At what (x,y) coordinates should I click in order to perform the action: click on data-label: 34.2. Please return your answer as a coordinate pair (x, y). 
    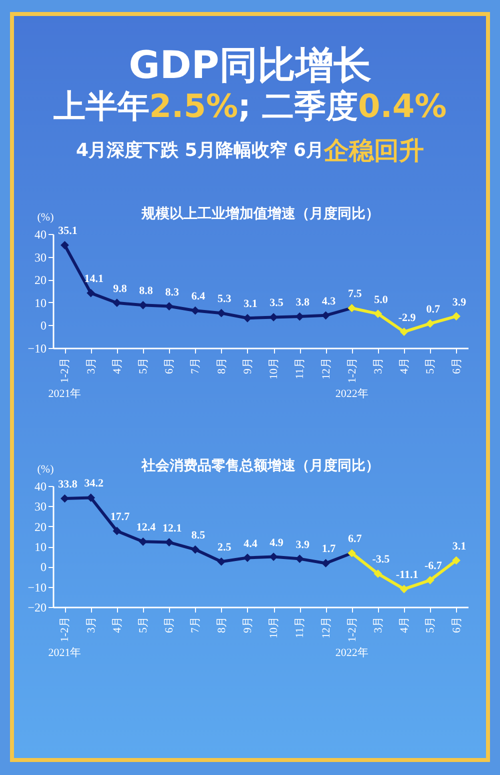
    Looking at the image, I should click on (94, 484).